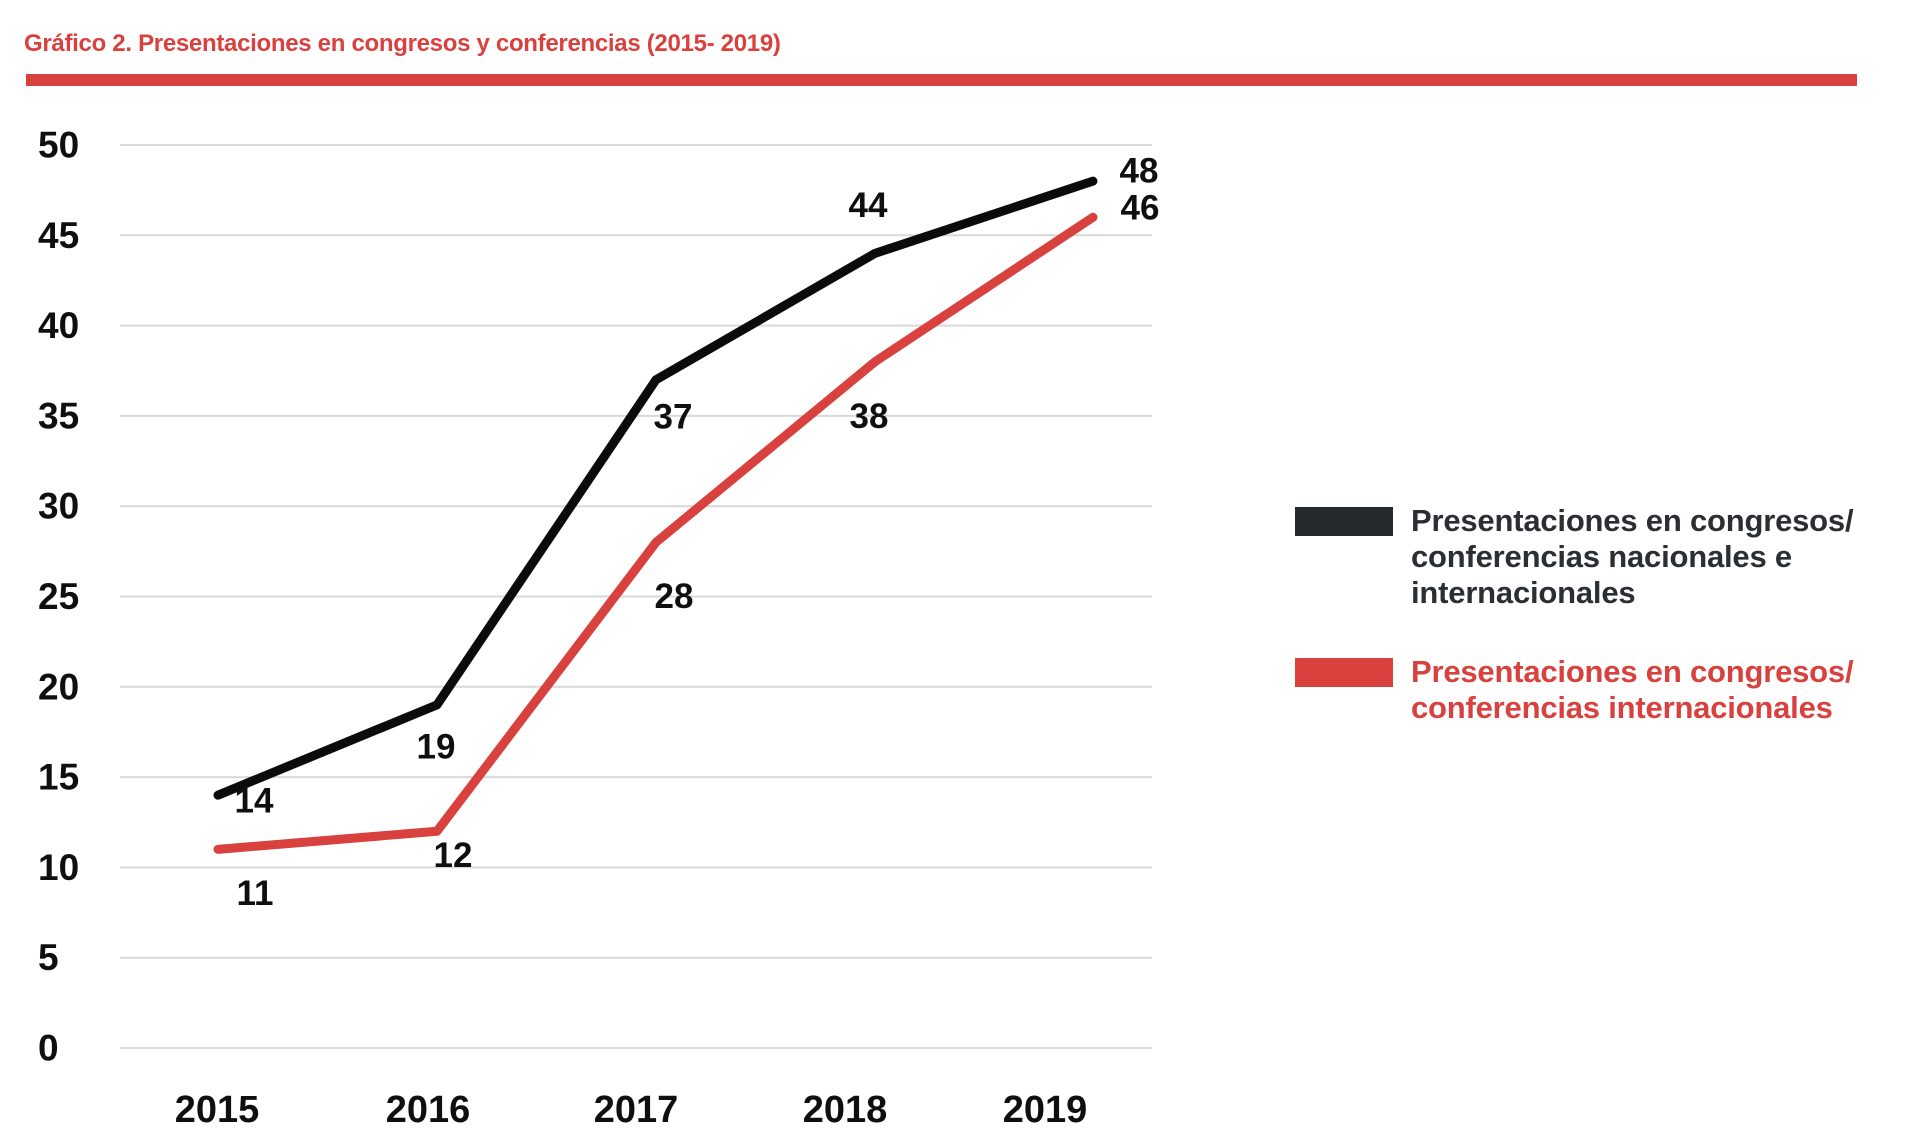  I want to click on y-tick-label-45: 45, so click(58, 235).